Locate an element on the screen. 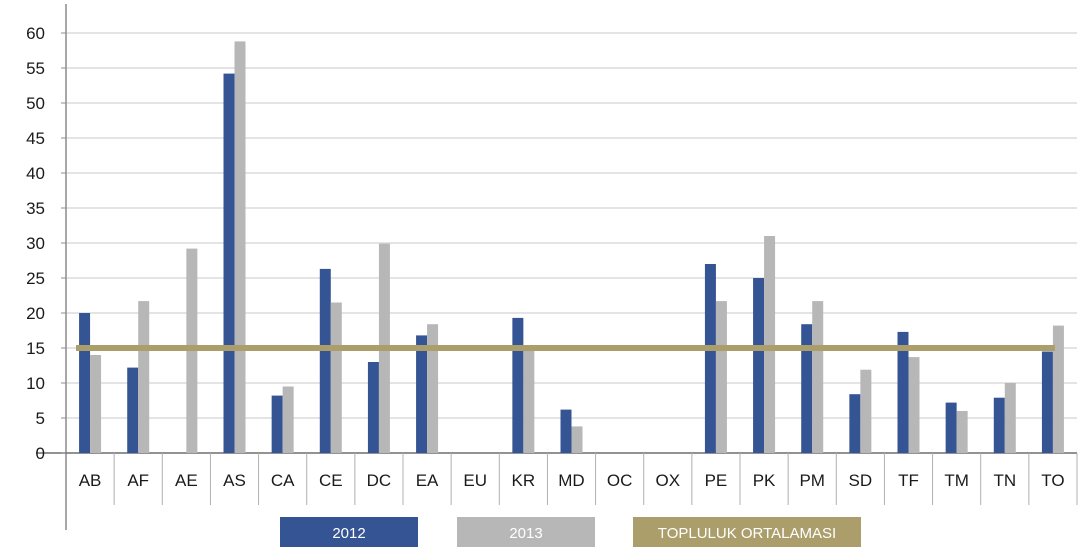 Image resolution: width=1083 pixels, height=550 pixels. y-tick-label: 35 is located at coordinates (35, 208).